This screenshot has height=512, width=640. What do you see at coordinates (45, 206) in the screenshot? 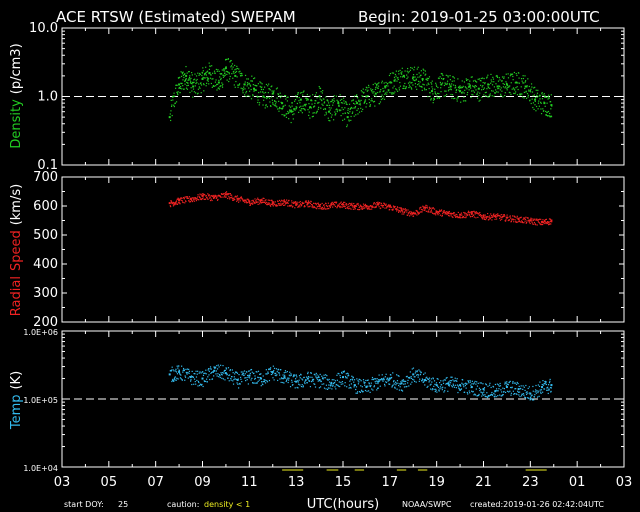
I see `y-tick-label: 600` at bounding box center [45, 206].